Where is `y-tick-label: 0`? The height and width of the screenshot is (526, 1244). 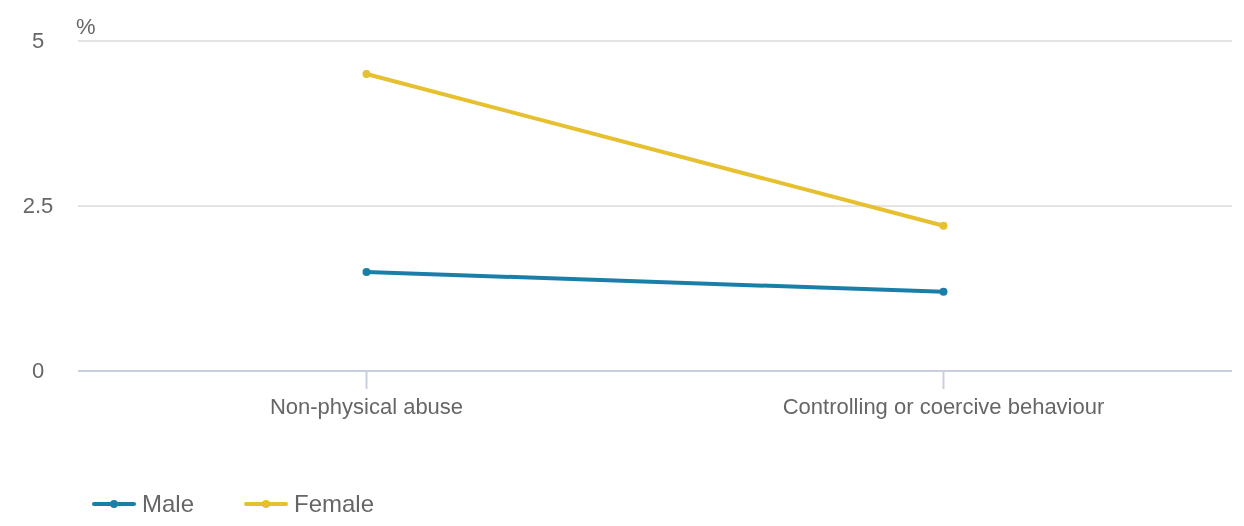 y-tick-label: 0 is located at coordinates (38, 370).